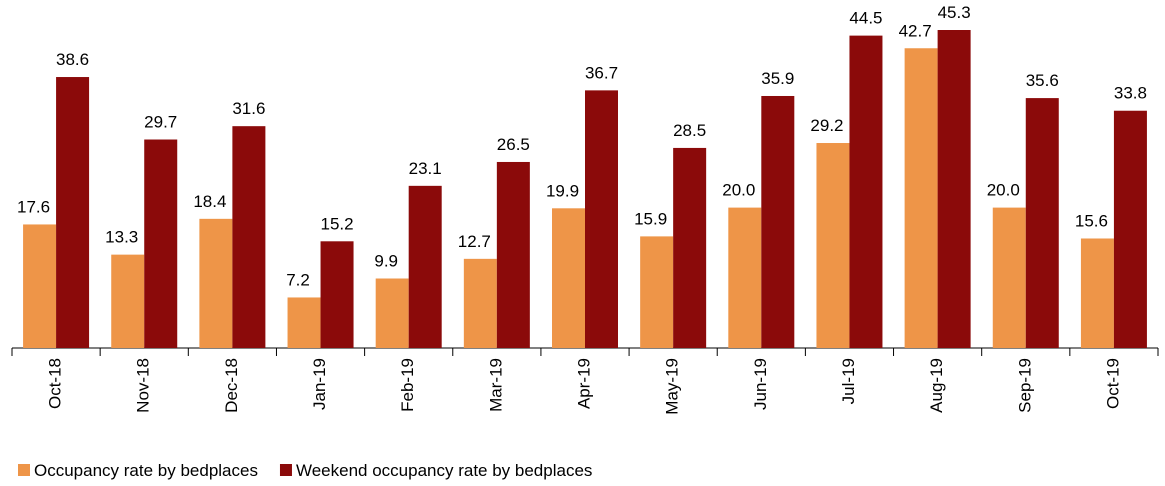  I want to click on legend-label: Weekend occupancy rate by bedplaces, so click(444, 470).